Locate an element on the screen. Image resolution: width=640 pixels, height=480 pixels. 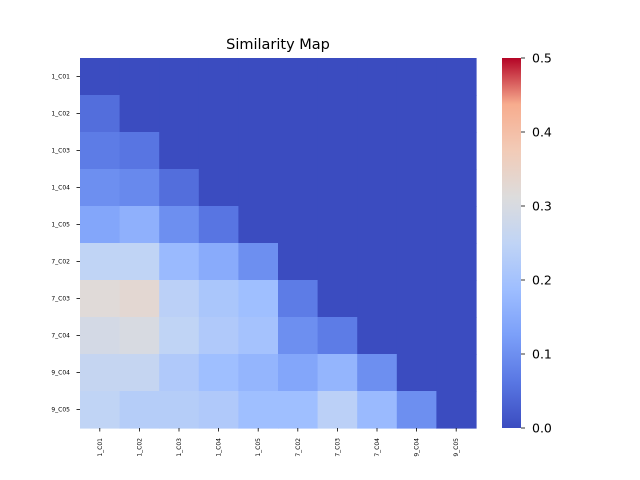
x-tick-label: 9_C04 is located at coordinates (417, 447).